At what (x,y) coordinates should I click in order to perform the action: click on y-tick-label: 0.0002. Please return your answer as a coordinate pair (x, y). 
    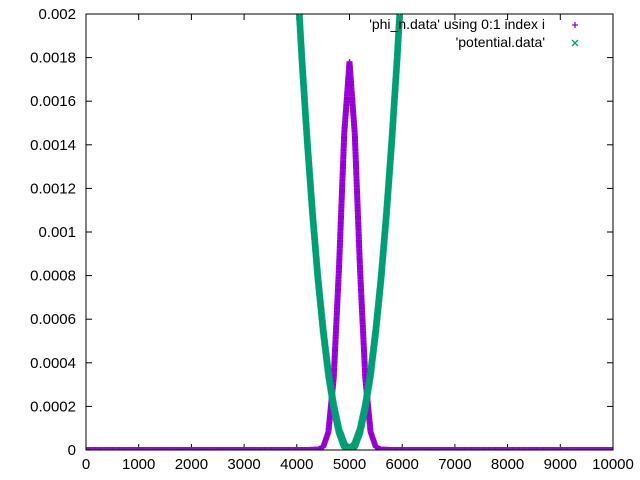
    Looking at the image, I should click on (53, 406).